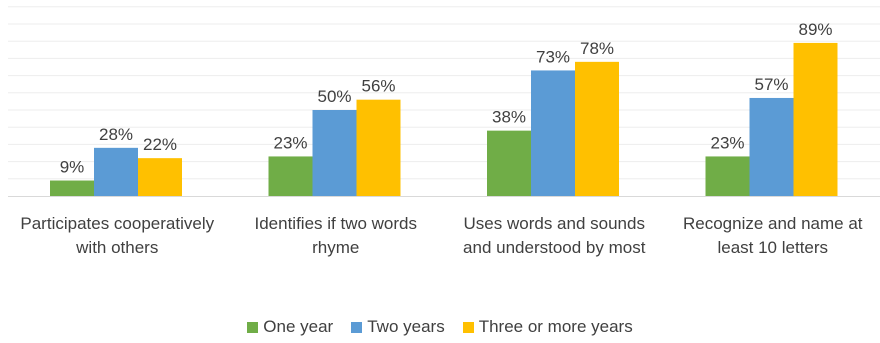  I want to click on data-label-three-or-more-years-3: 78%, so click(597, 48).